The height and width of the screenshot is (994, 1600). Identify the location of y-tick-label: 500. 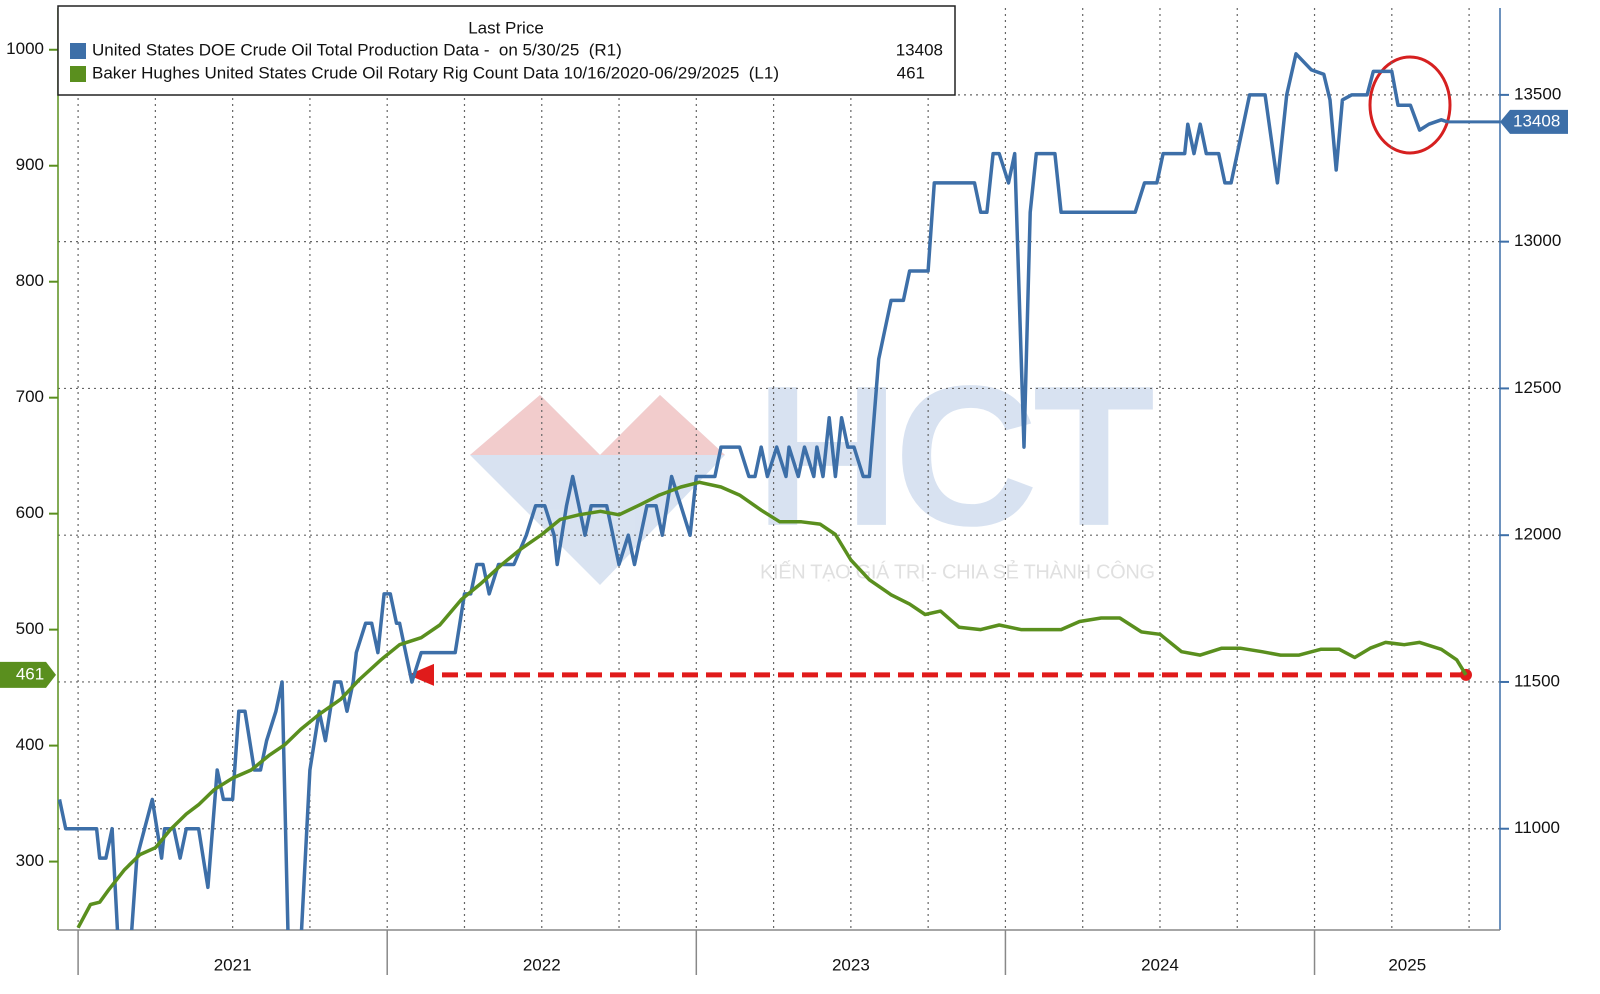
(30, 628).